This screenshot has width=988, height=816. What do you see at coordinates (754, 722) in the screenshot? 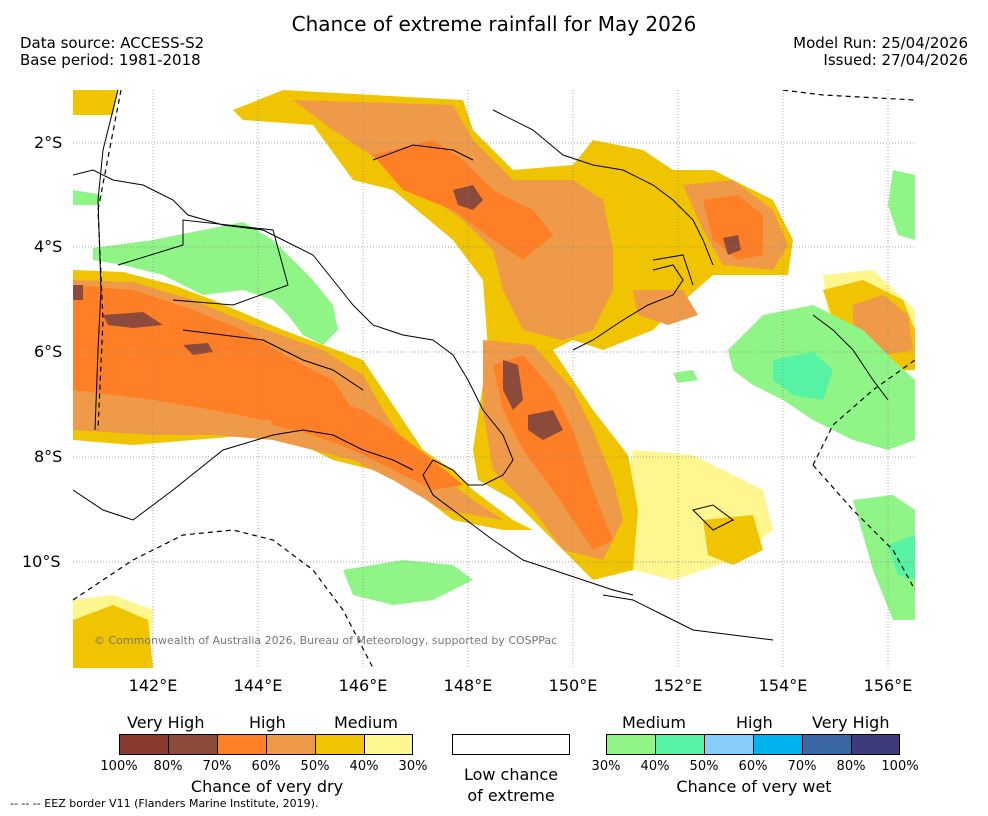
I see `wet-level-high: High` at bounding box center [754, 722].